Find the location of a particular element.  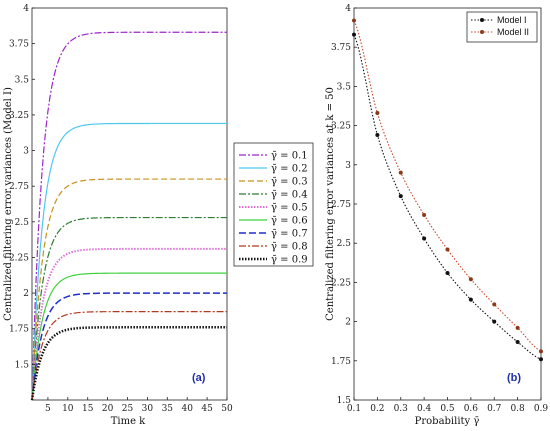

panel-b-legend-box is located at coordinates (502, 27).